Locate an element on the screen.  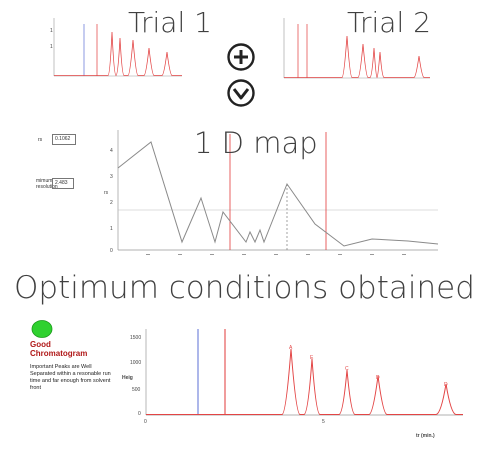
chevron-down-circle-icon is located at coordinates (241, 93).